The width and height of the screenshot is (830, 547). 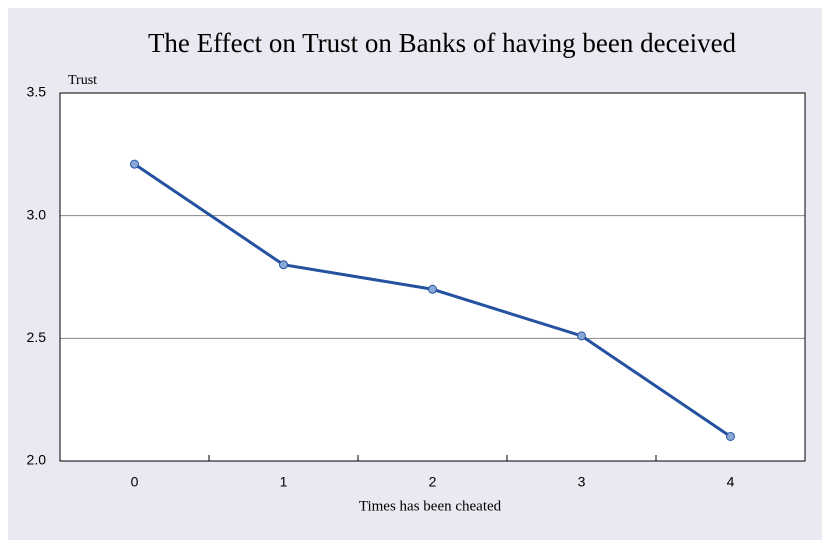 I want to click on x-tick-label: 0, so click(x=135, y=482).